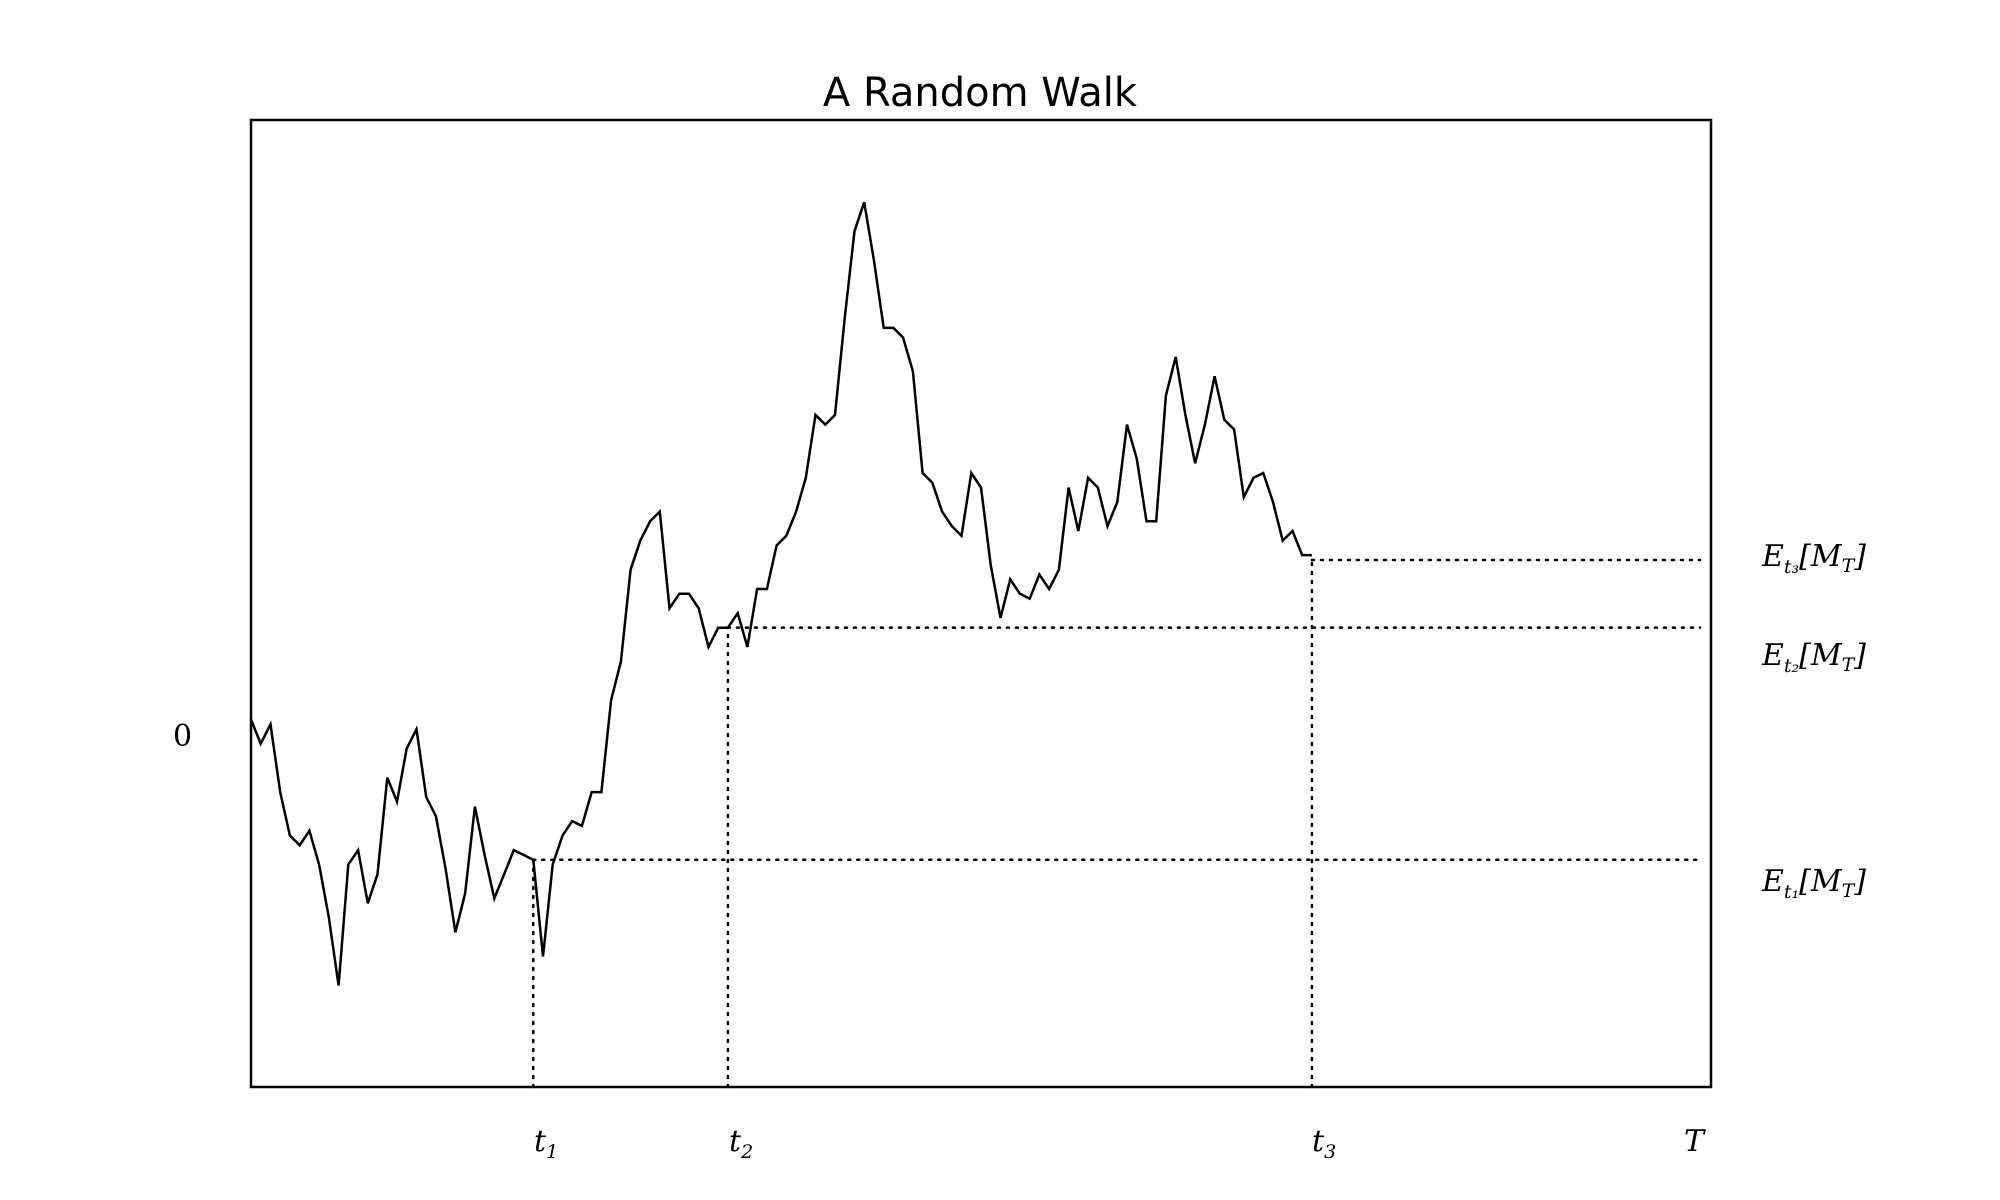 Image resolution: width=2000 pixels, height=1200 pixels. I want to click on exp-t2-bsub: T, so click(1849, 665).